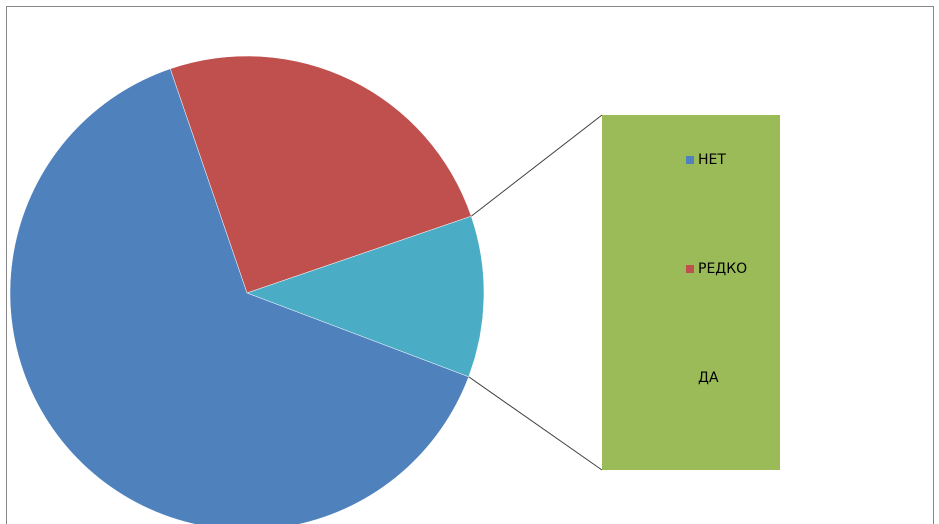 Image resolution: width=939 pixels, height=524 pixels. What do you see at coordinates (708, 378) in the screenshot?
I see `legend-label: ДА` at bounding box center [708, 378].